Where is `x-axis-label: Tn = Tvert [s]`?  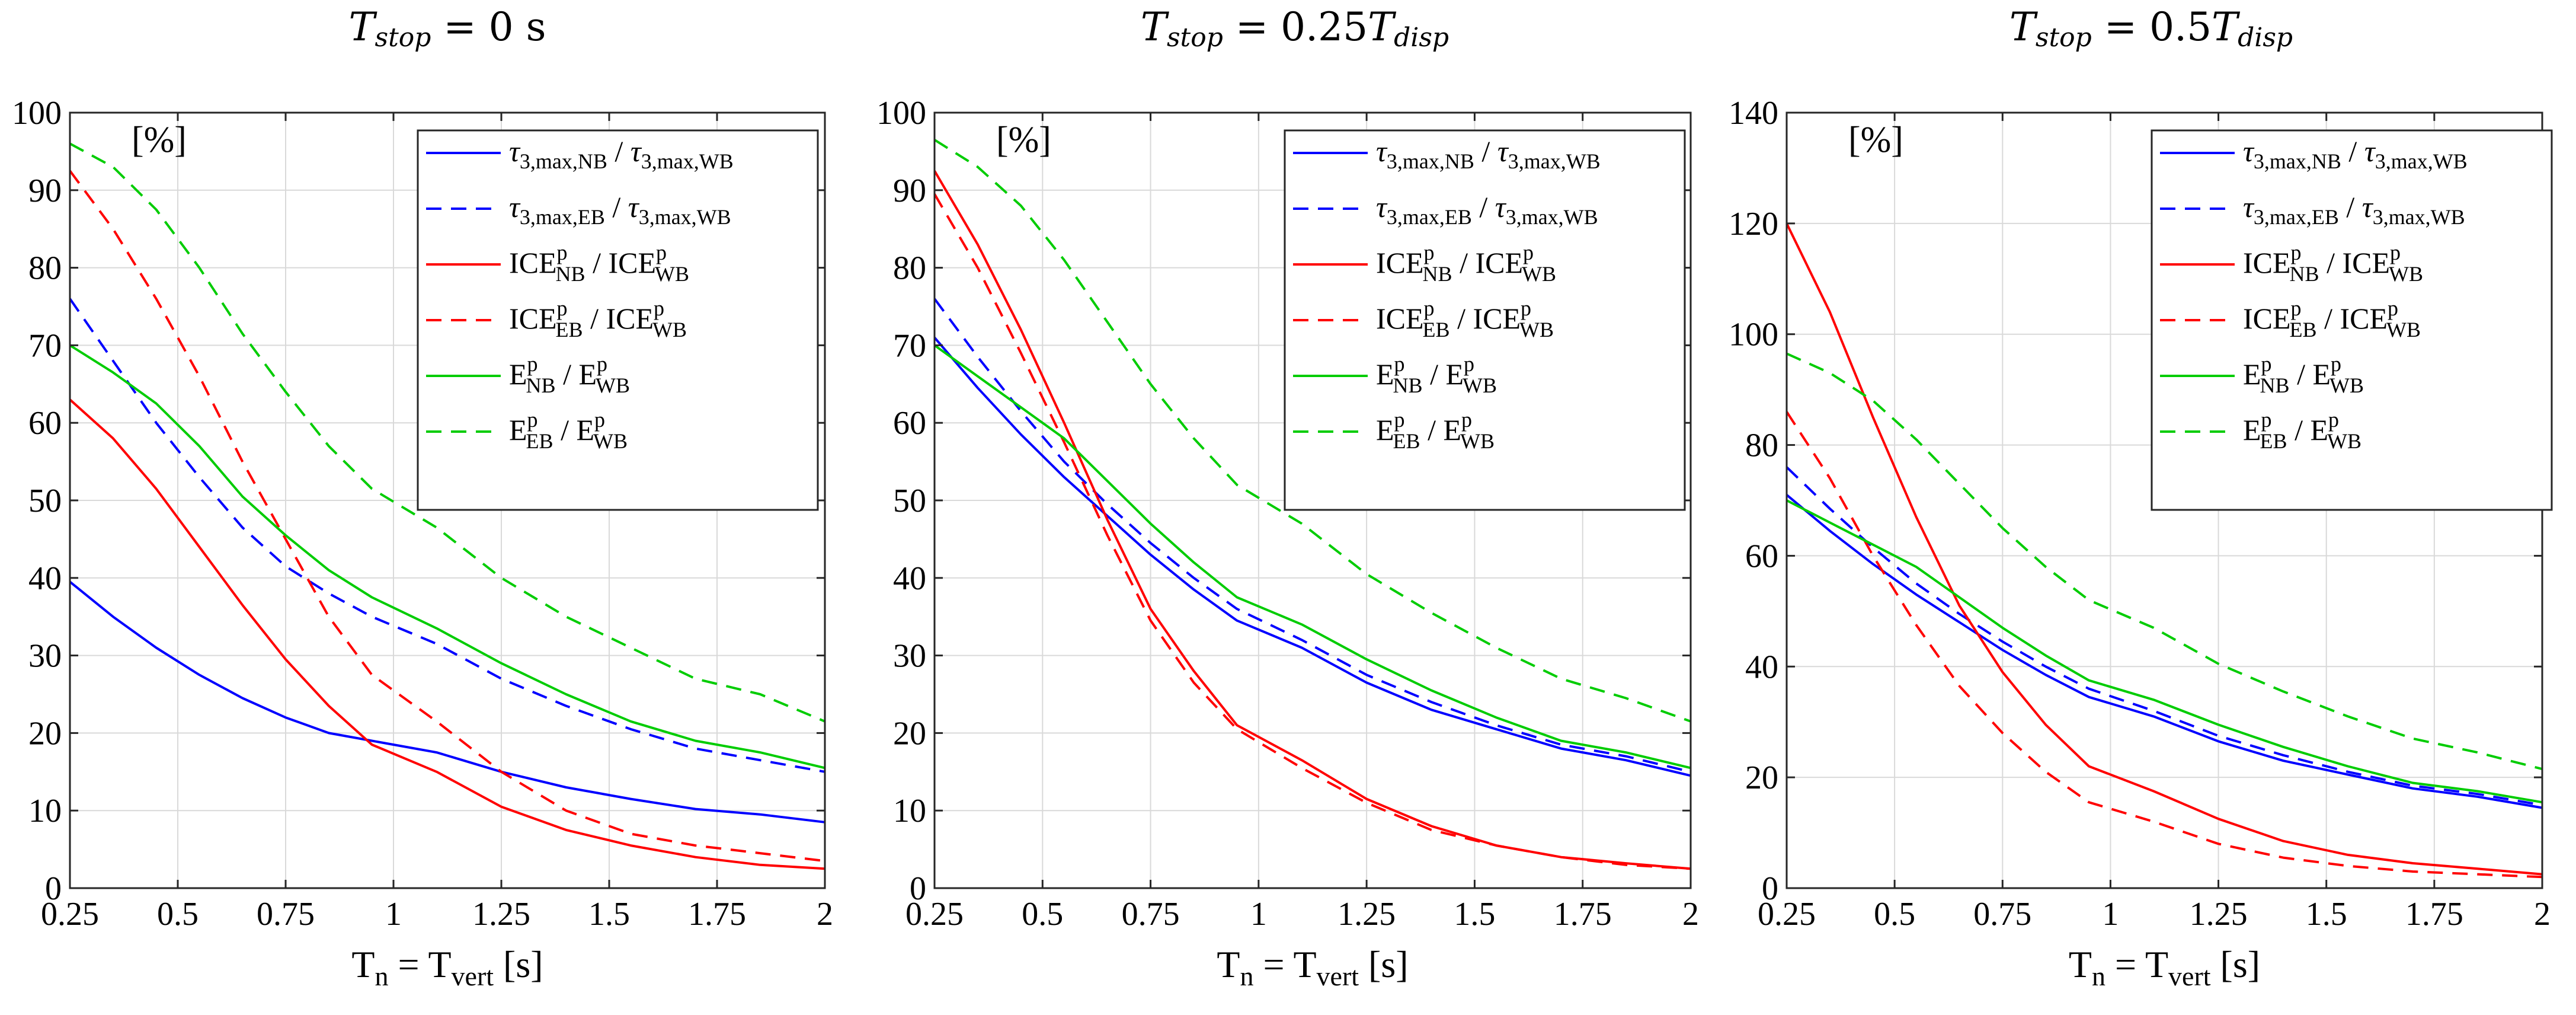
x-axis-label: Tn = Tvert [s] is located at coordinates (2164, 967).